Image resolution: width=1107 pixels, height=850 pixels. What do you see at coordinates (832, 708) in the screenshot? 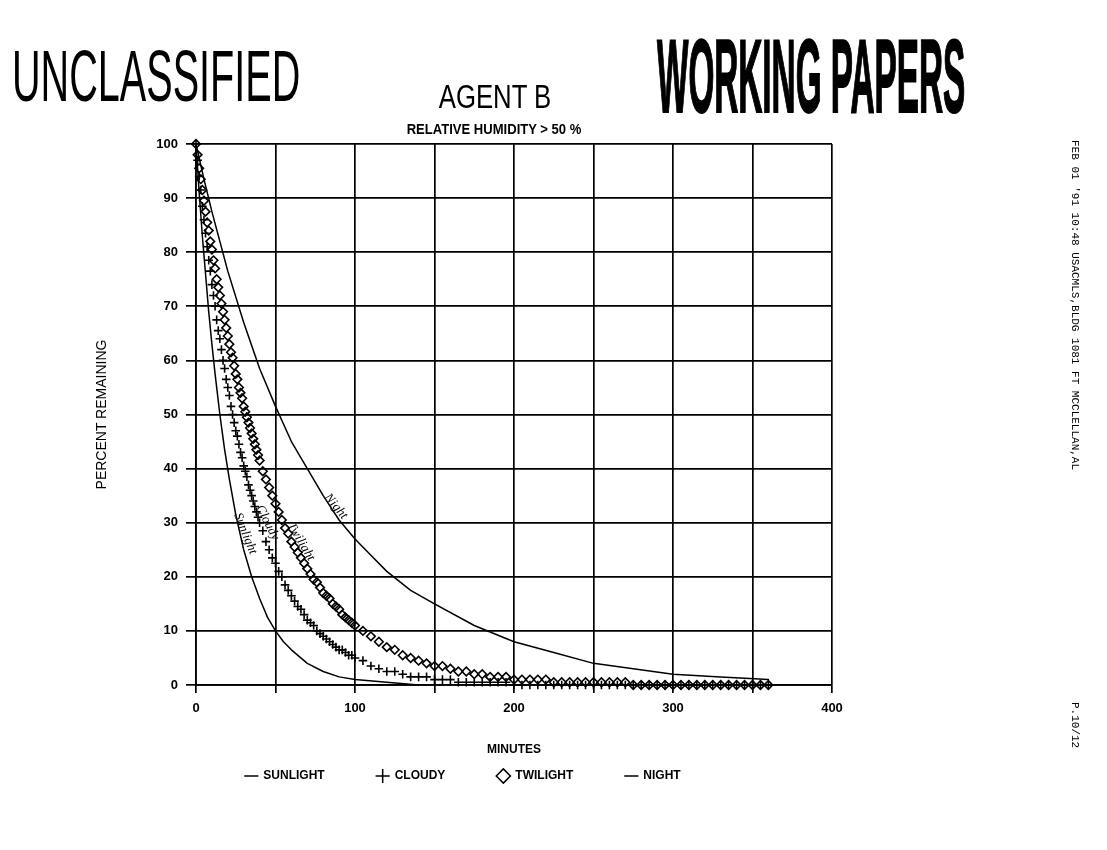
I see `x-tick-label: 400` at bounding box center [832, 708].